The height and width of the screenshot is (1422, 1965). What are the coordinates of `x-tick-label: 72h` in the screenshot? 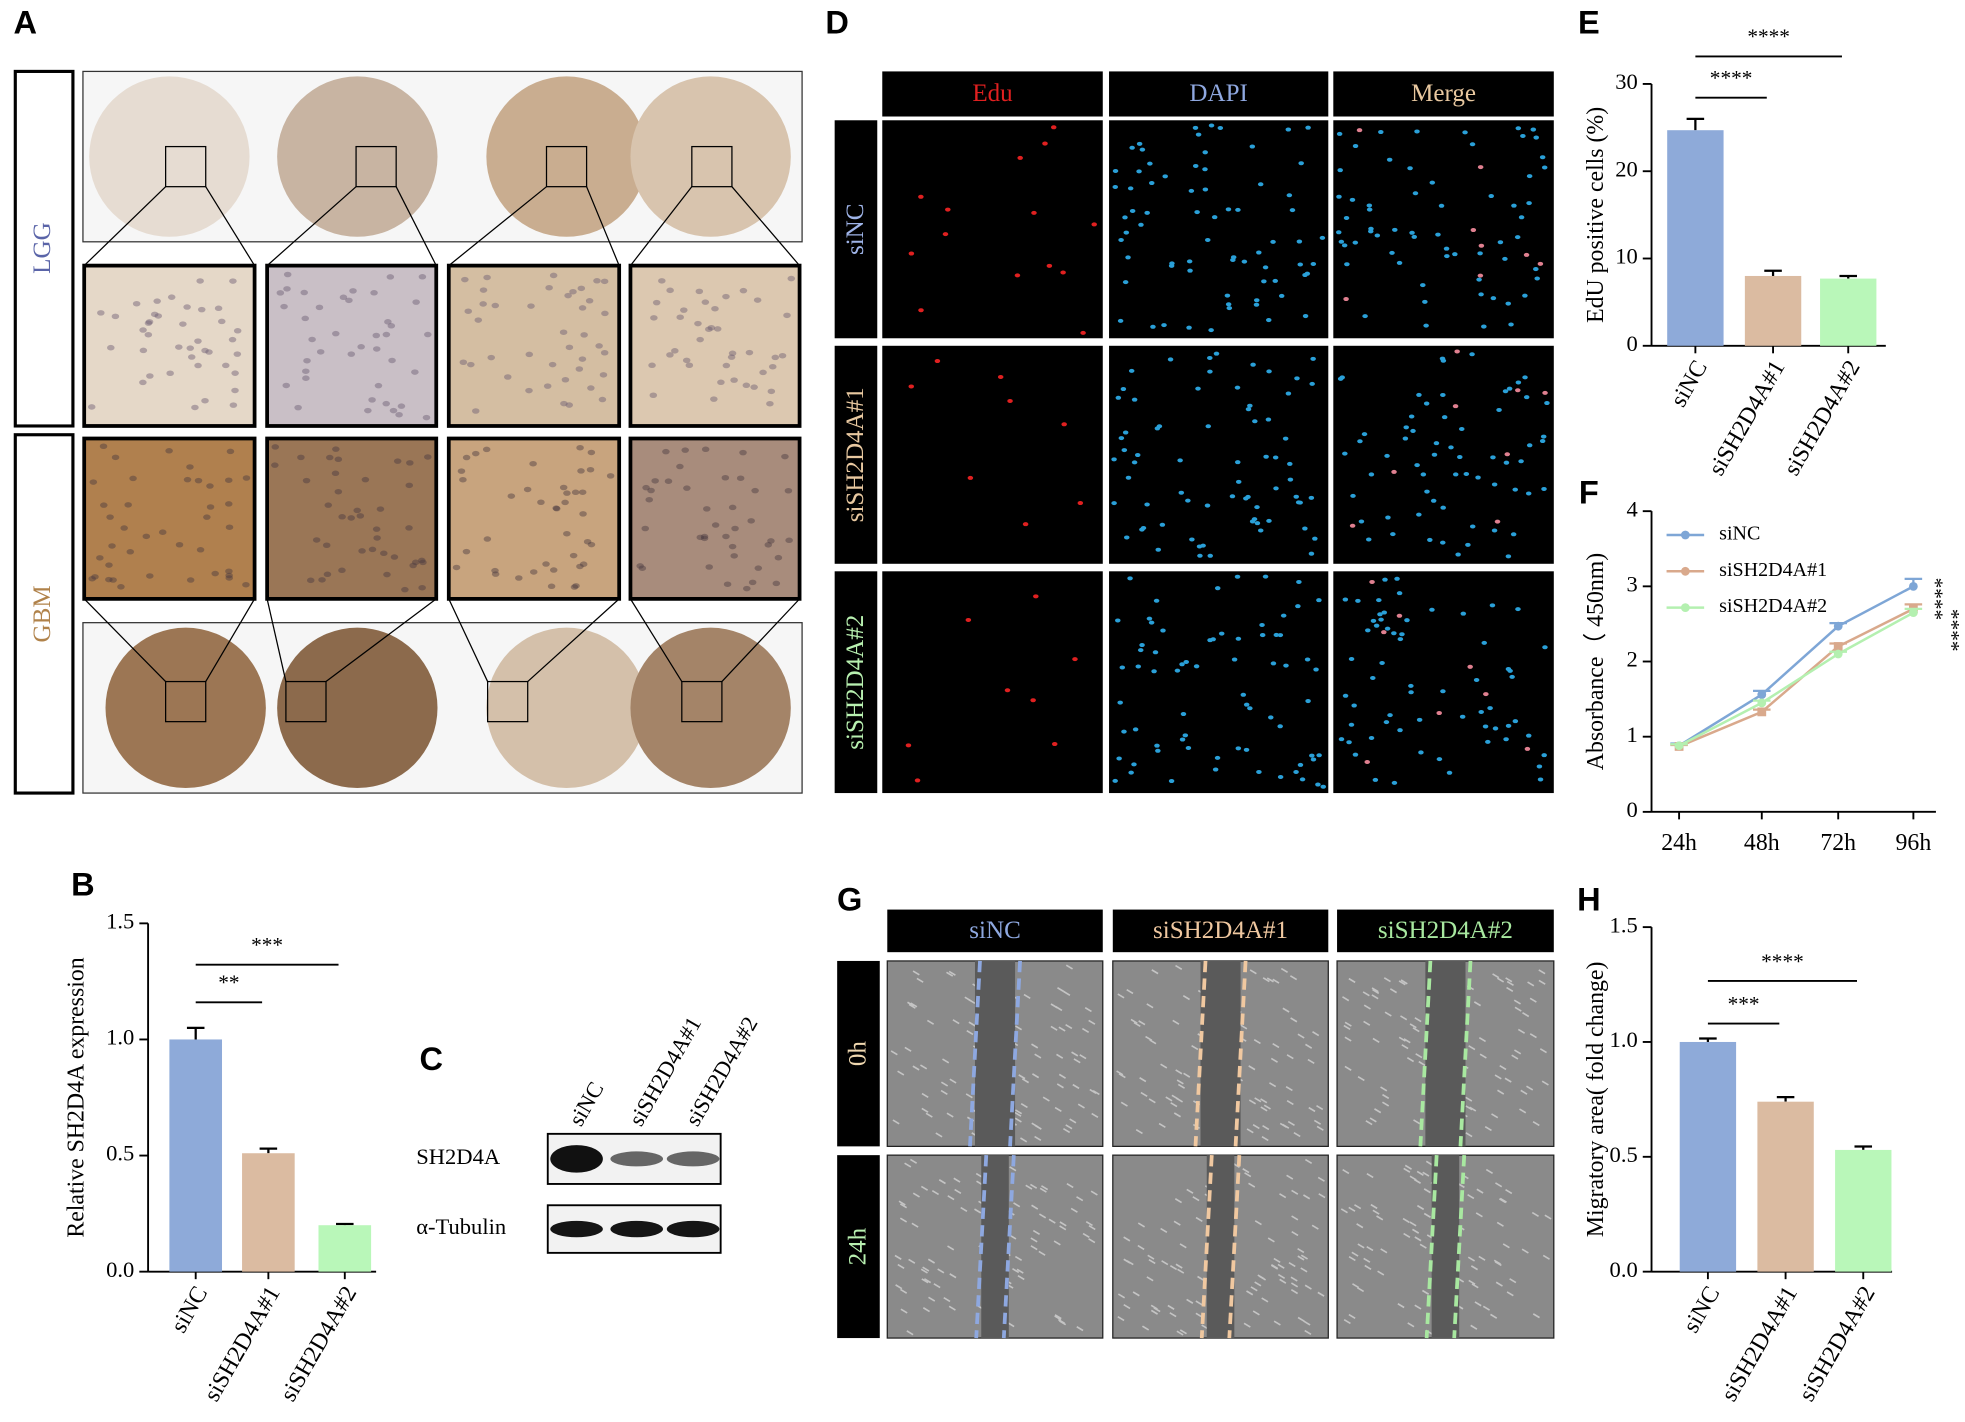 It's located at (1838, 843).